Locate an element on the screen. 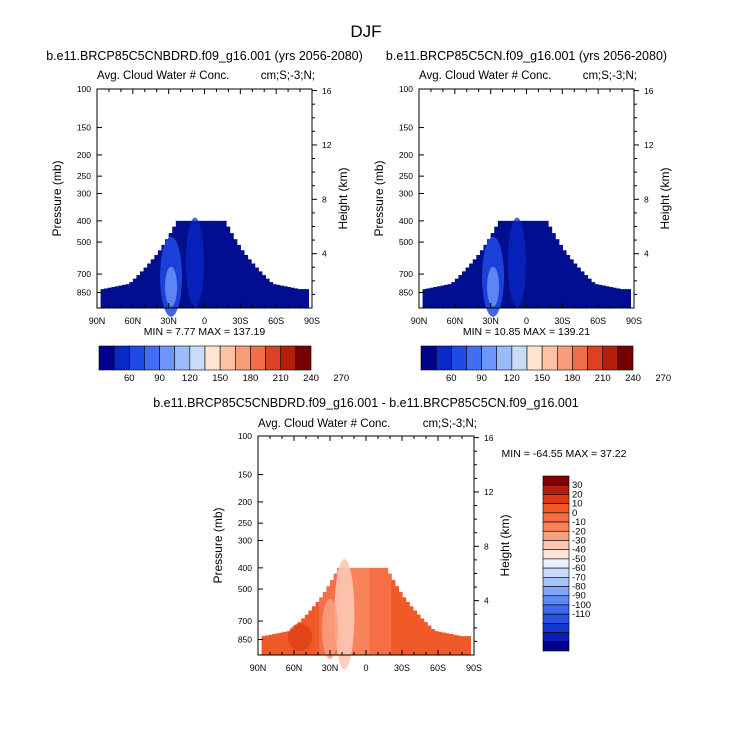 The image size is (733, 746). colorbar-label: -50 is located at coordinates (579, 559).